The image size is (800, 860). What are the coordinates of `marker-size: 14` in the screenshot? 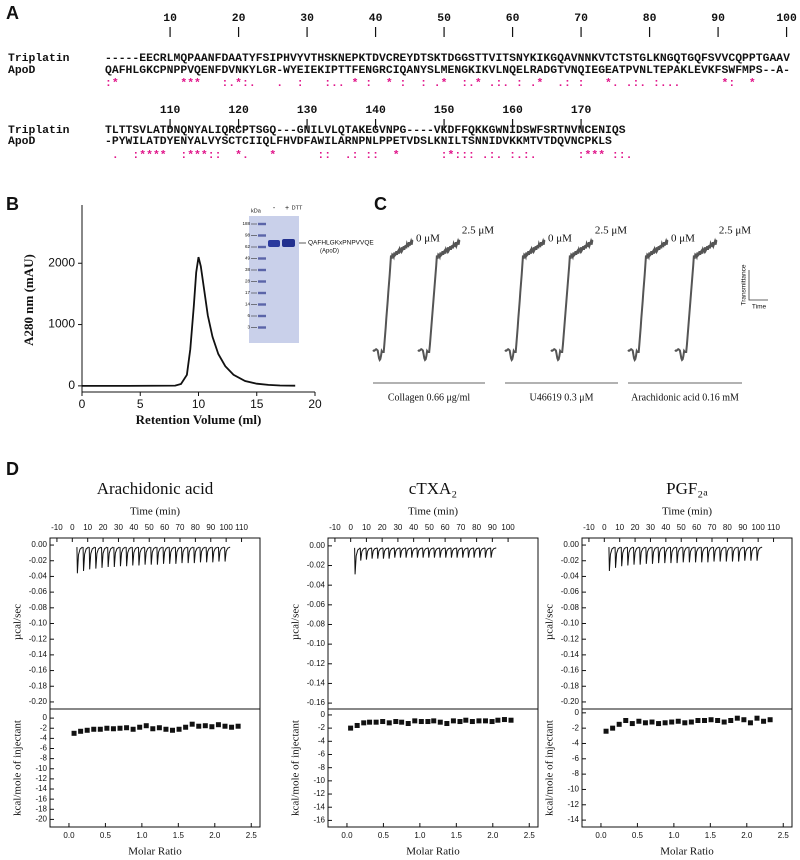 It's located at (248, 304).